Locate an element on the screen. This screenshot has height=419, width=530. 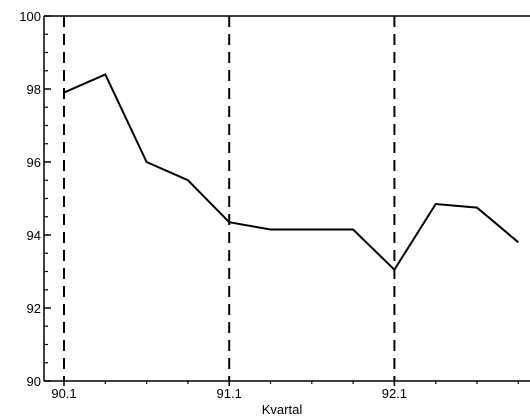
y-tick-label: 94 is located at coordinates (34, 235).